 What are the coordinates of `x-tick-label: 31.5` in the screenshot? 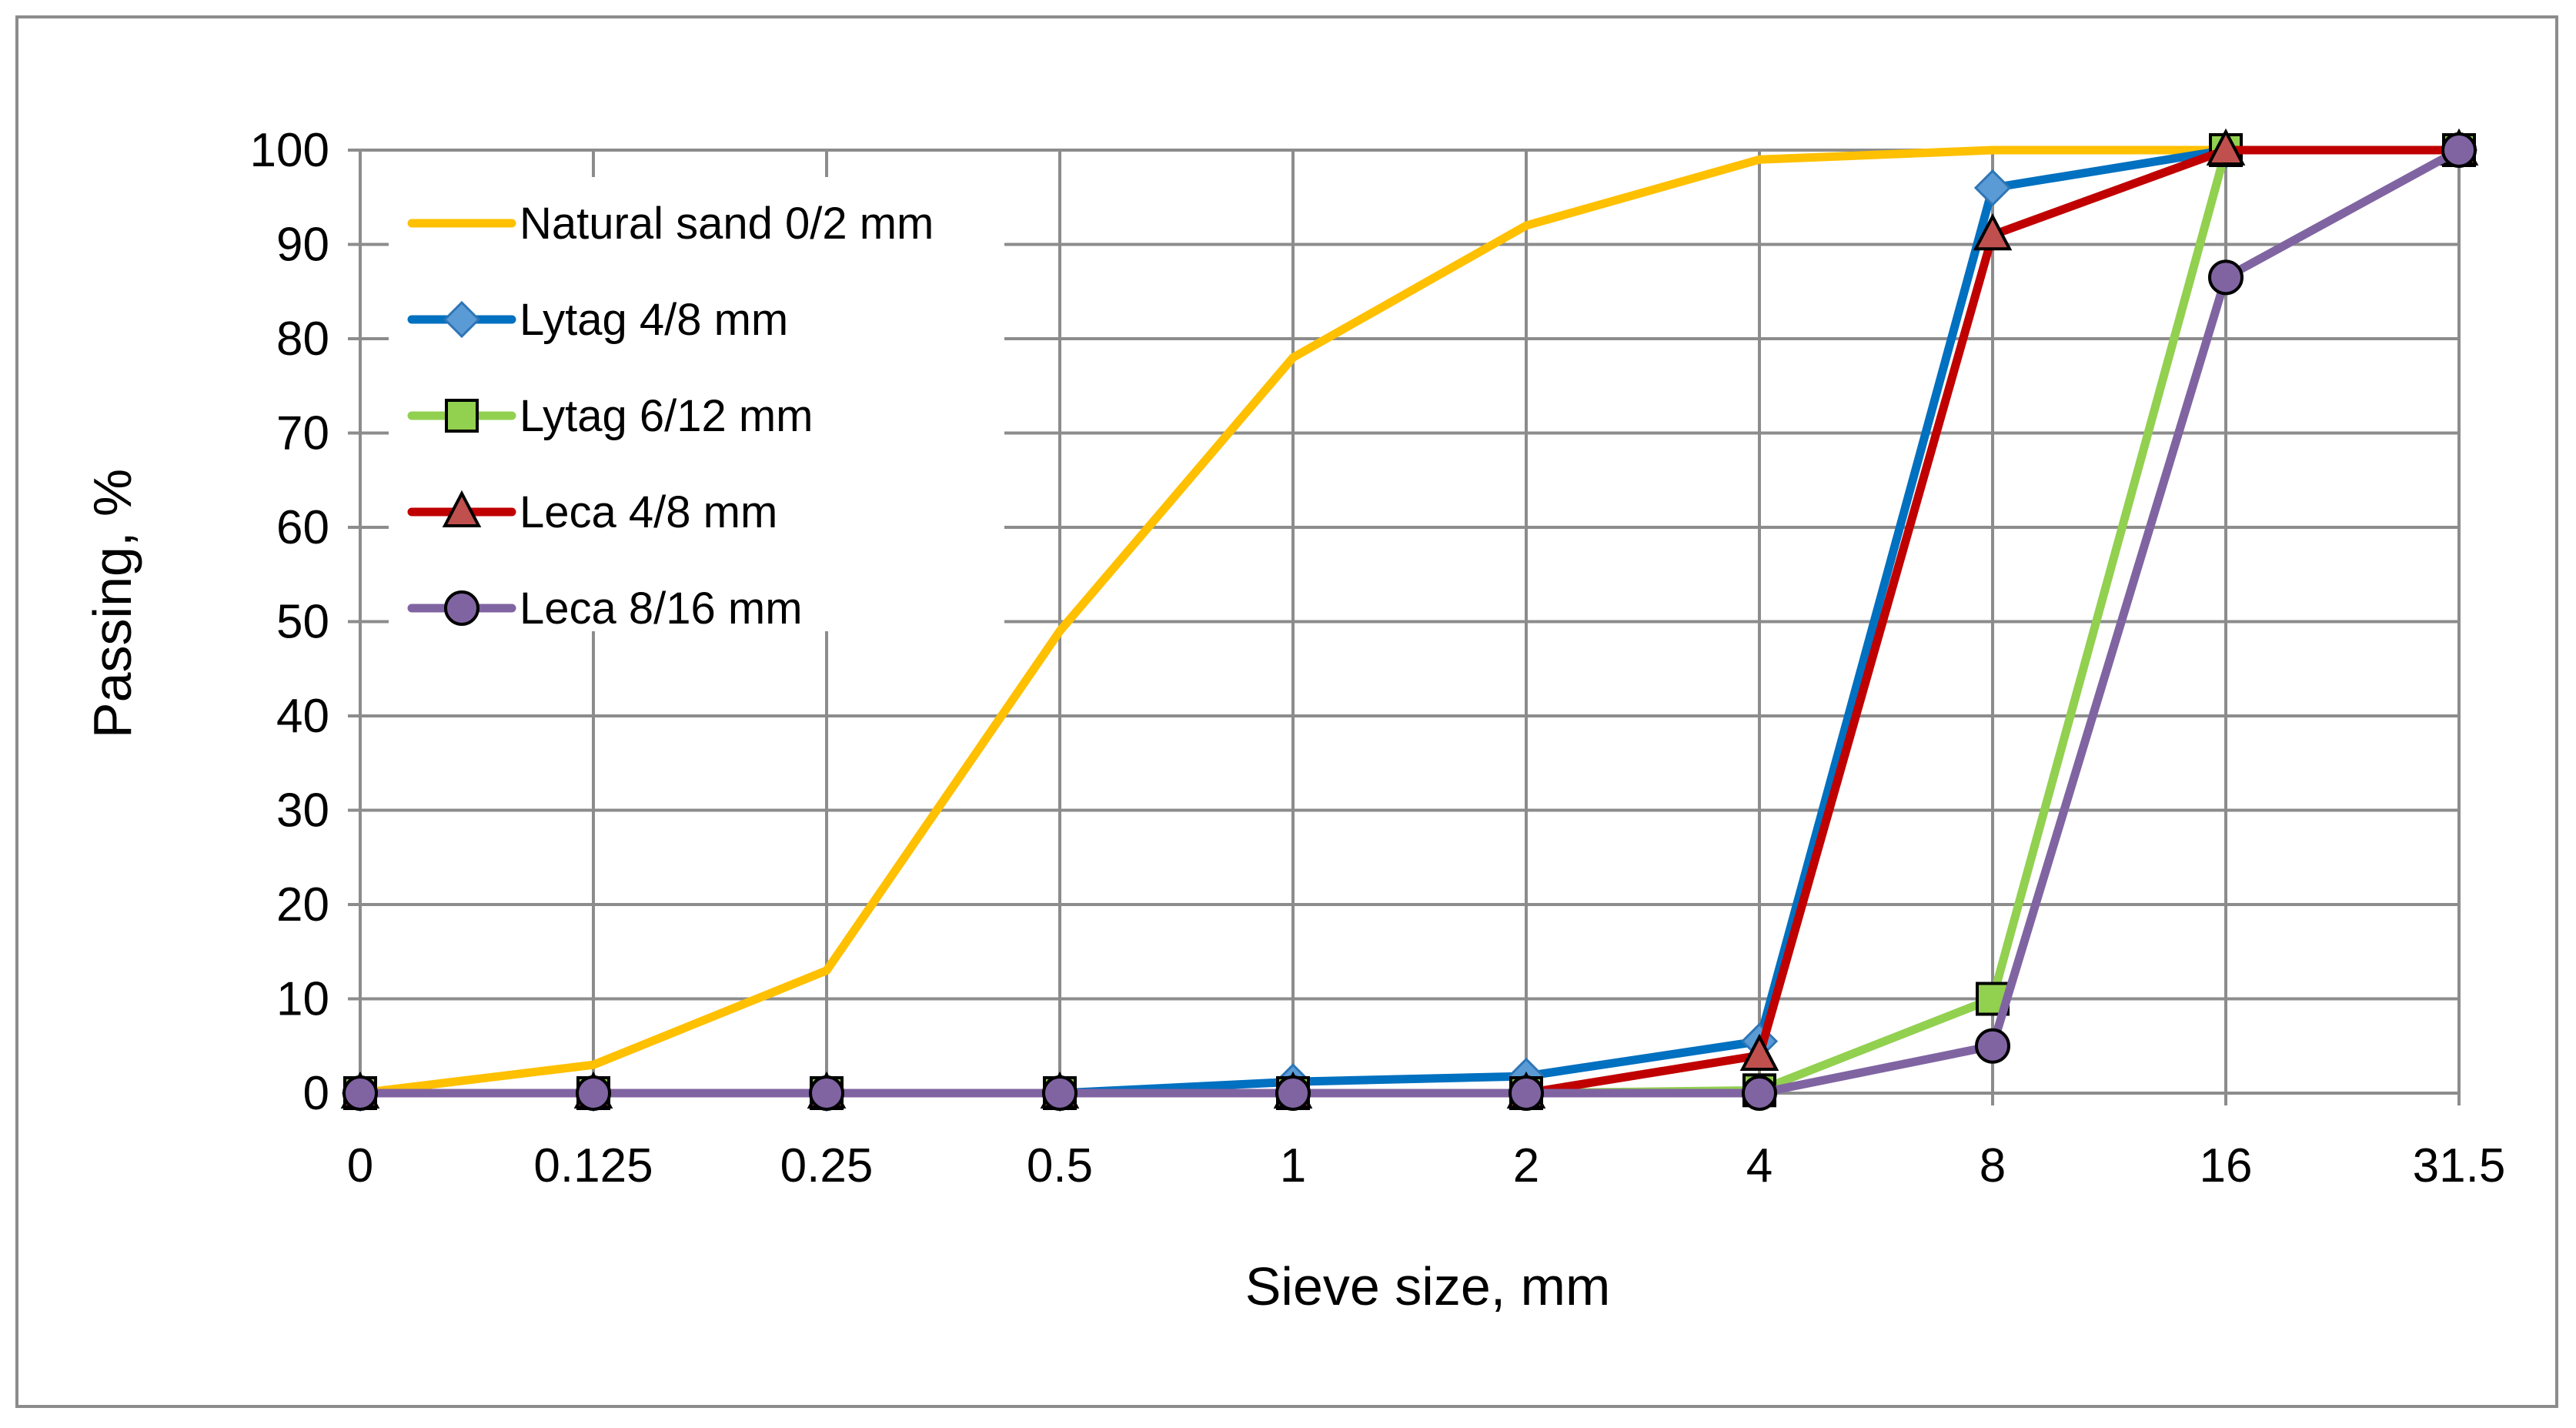 It's located at (2459, 1166).